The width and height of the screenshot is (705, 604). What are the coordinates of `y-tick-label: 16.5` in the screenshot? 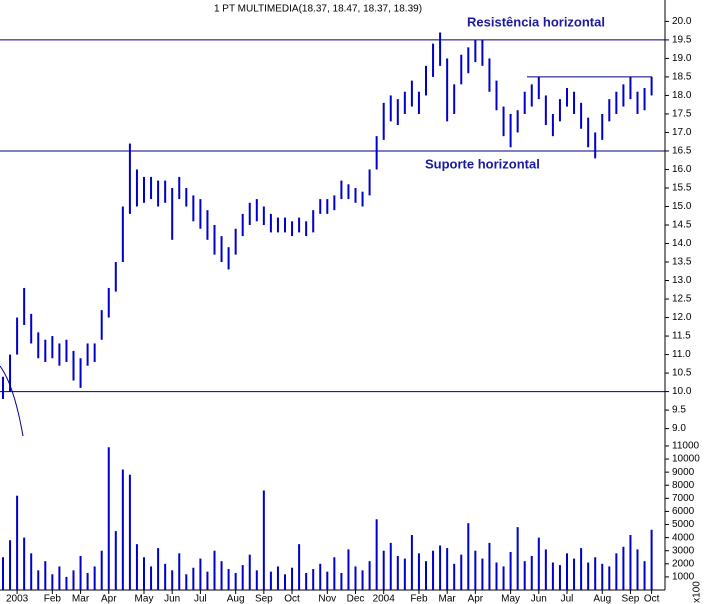 It's located at (682, 151).